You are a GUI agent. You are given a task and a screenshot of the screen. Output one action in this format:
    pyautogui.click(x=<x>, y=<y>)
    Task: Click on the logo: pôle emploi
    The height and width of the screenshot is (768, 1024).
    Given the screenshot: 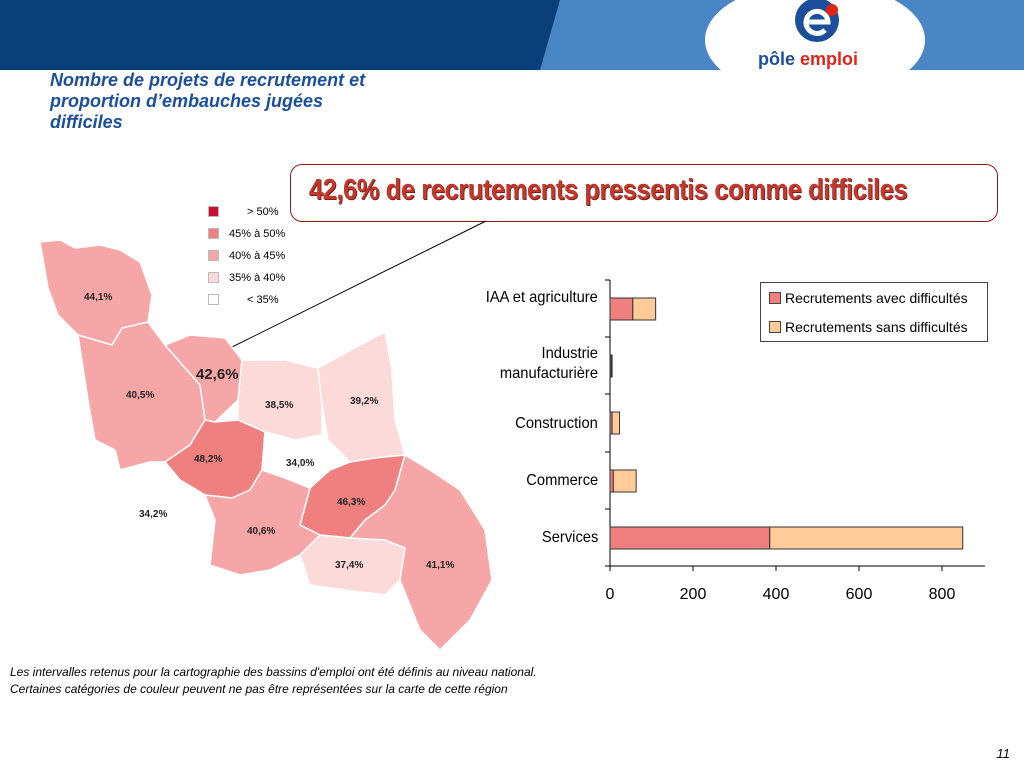 What is the action you would take?
    pyautogui.click(x=820, y=35)
    